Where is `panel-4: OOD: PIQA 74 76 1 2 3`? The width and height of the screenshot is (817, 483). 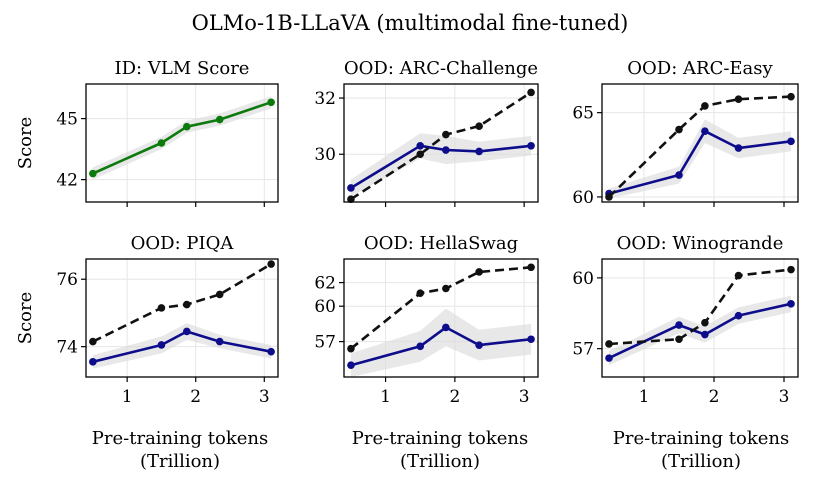 panel-4: OOD: PIQA 74 76 1 2 3 is located at coordinates (167, 320).